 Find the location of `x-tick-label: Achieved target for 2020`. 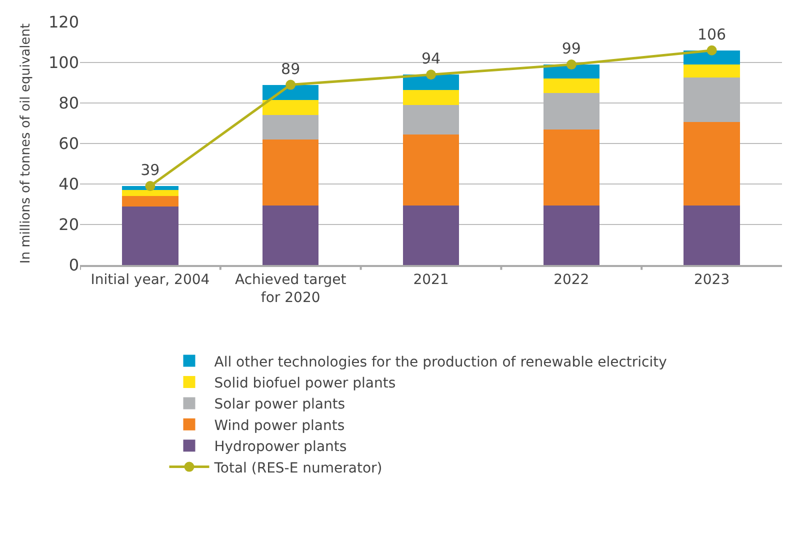

x-tick-label: Achieved target for 2020 is located at coordinates (290, 289).